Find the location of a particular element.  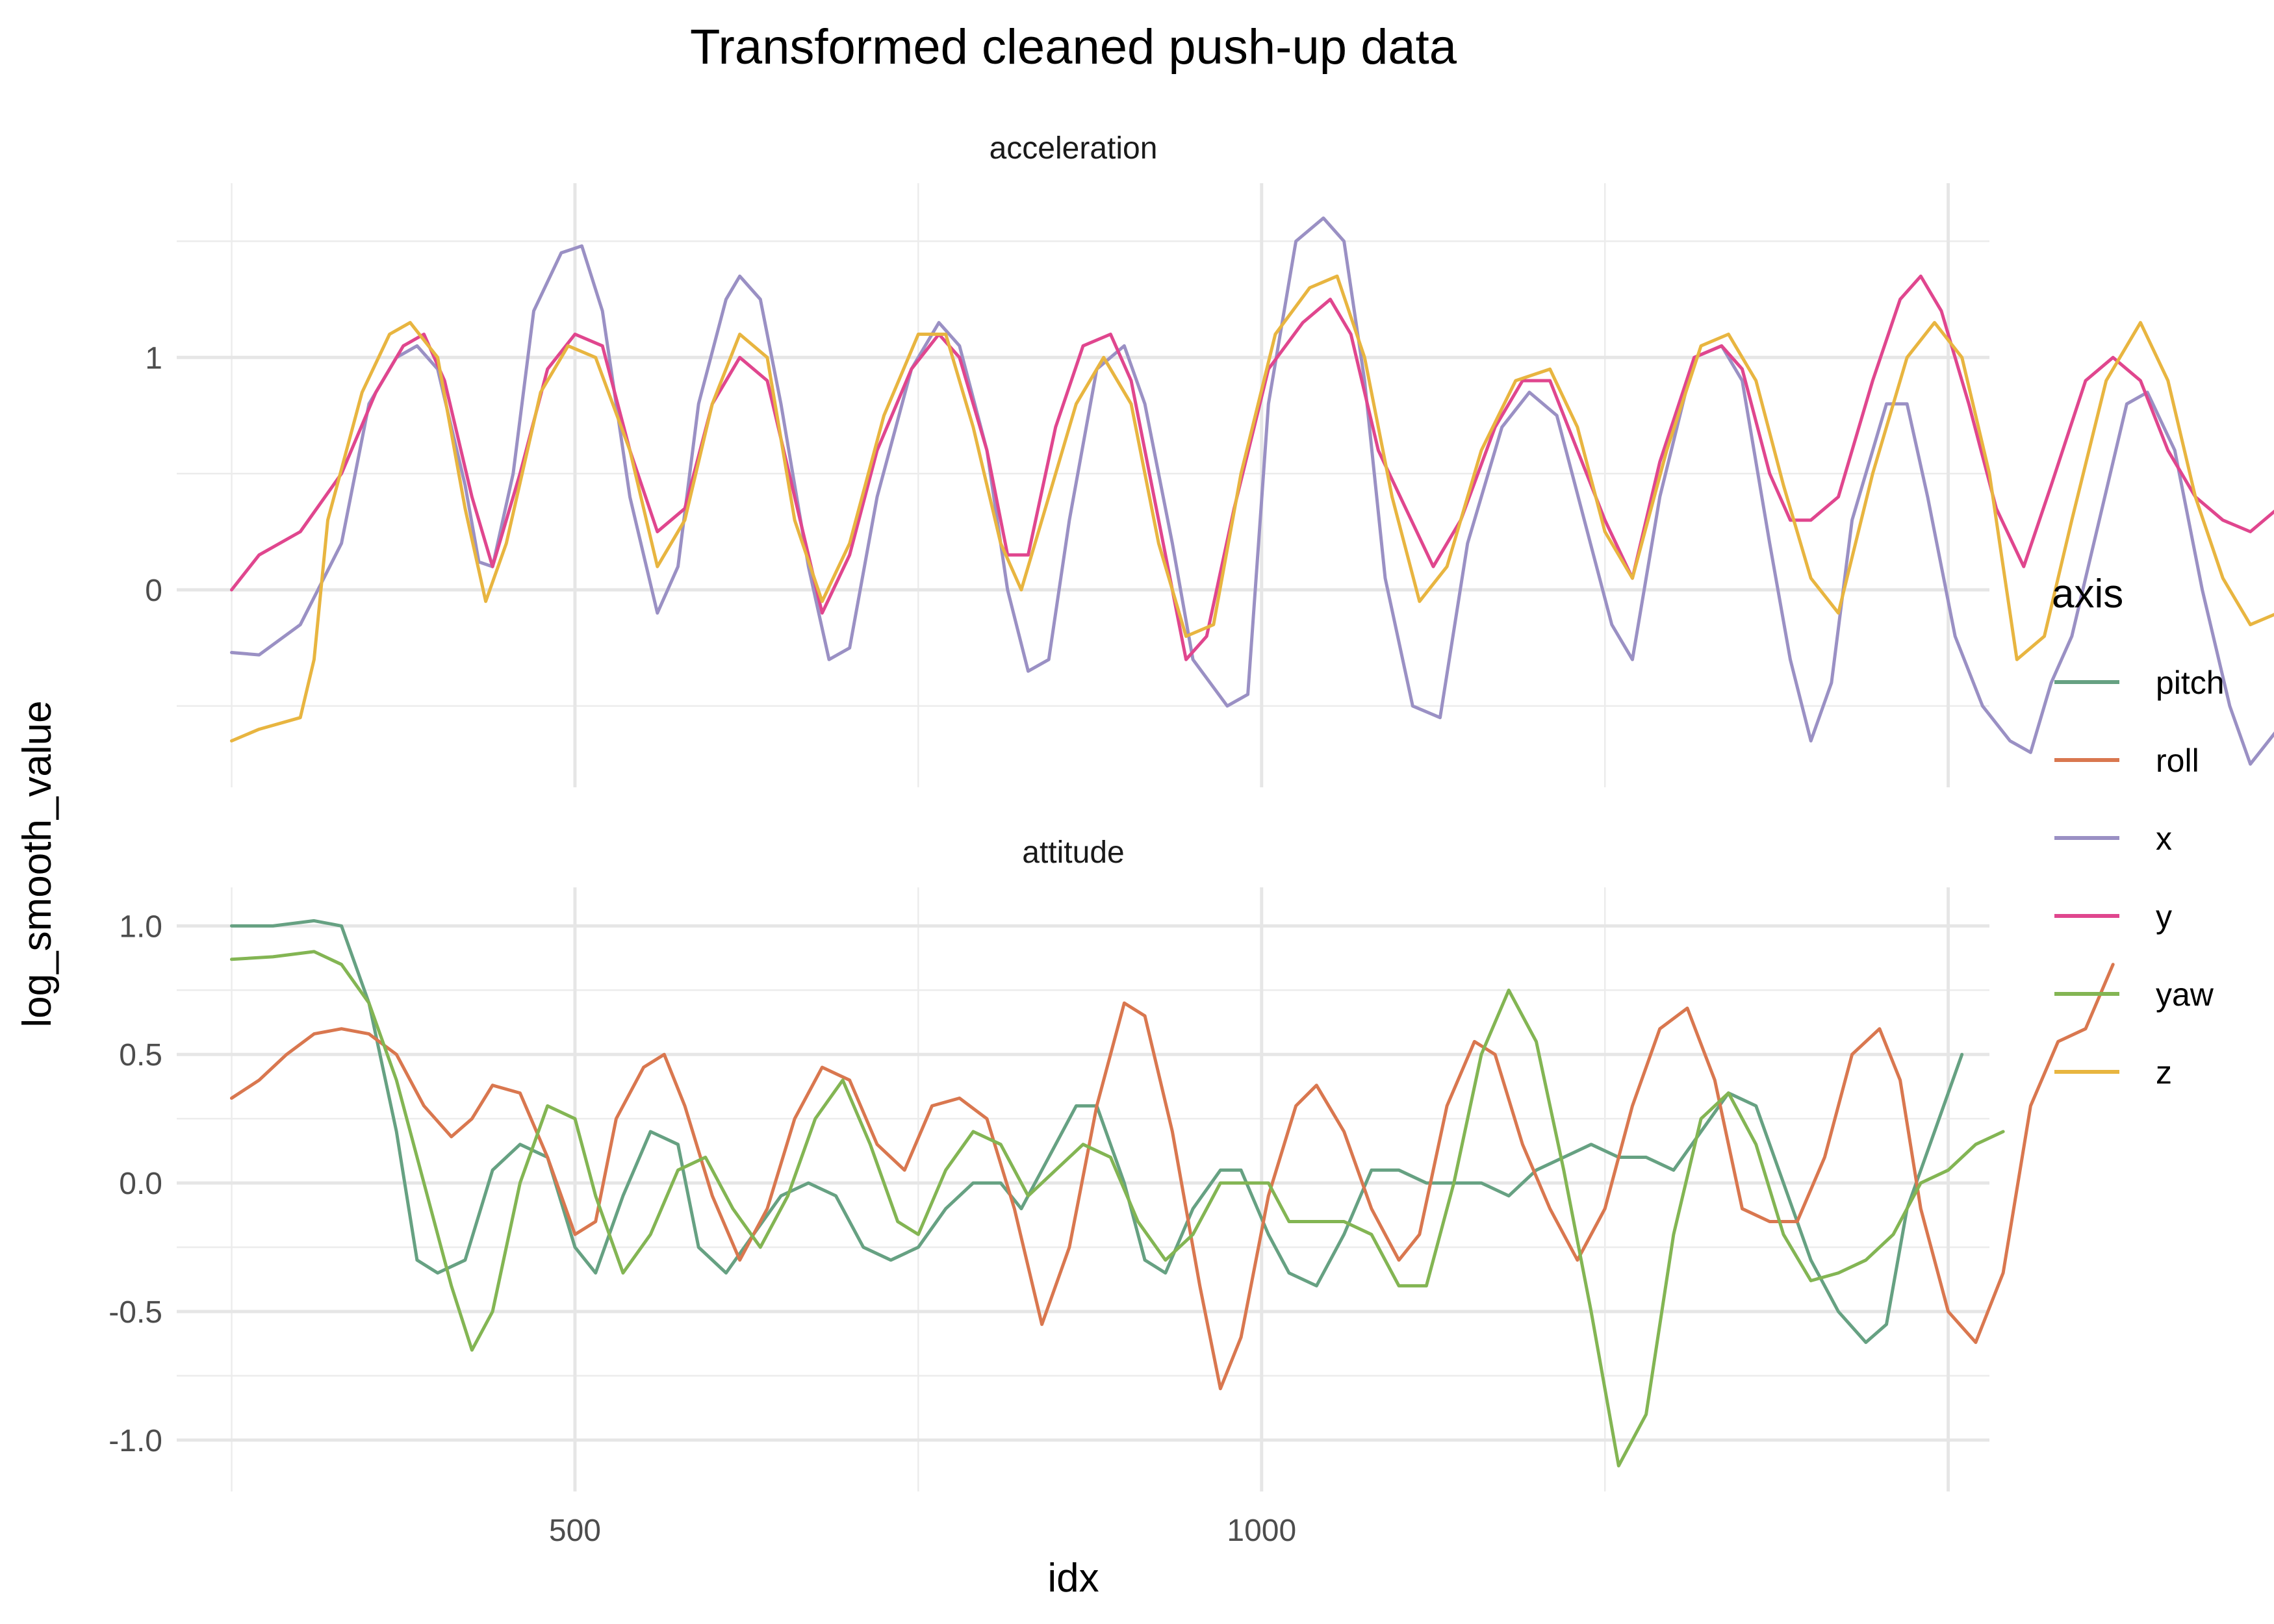

y-tick-label: 0 is located at coordinates (153, 591).